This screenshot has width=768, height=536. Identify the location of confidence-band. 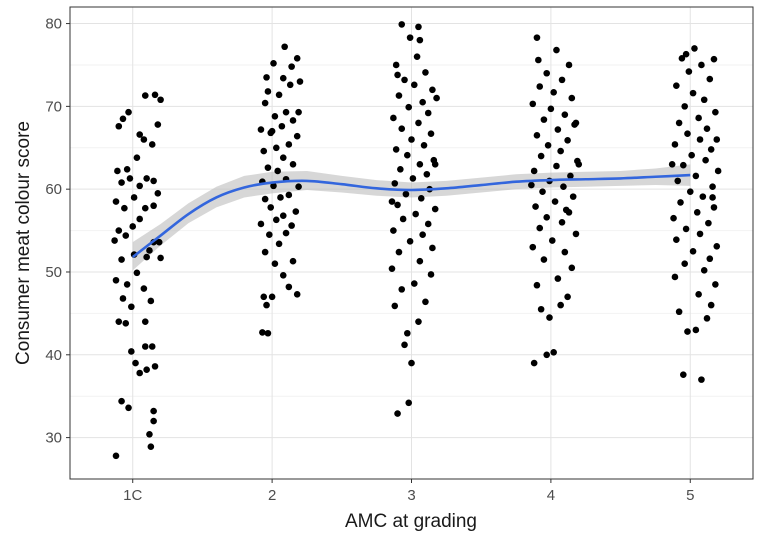
(411, 217).